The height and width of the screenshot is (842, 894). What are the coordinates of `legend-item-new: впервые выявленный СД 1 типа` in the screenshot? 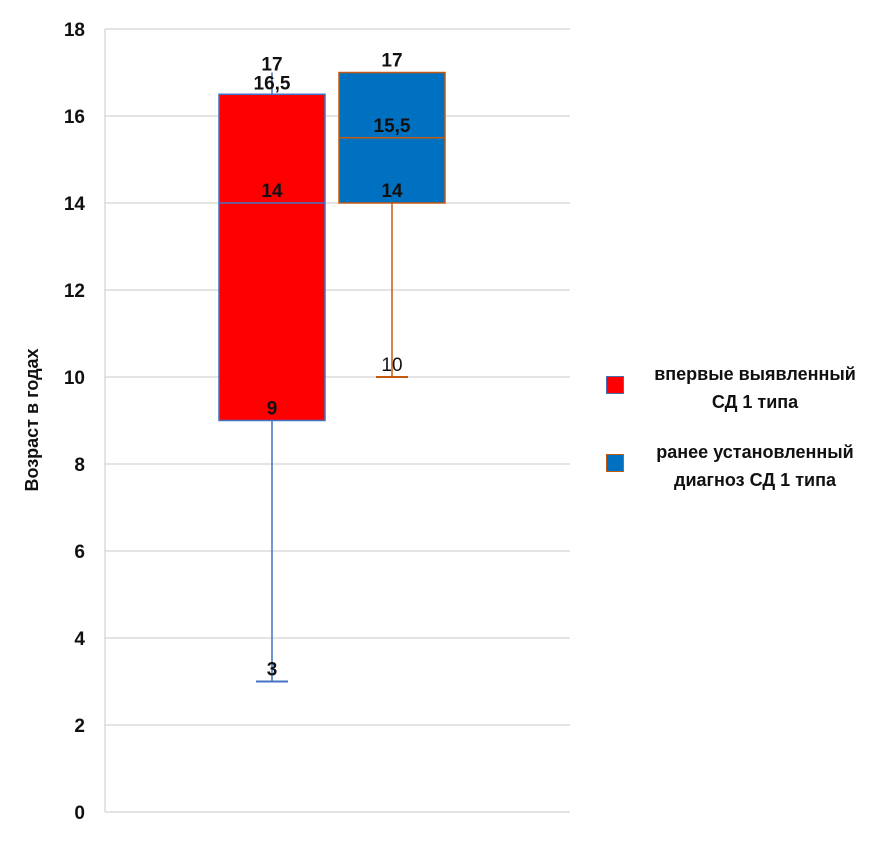 It's located at (740, 388).